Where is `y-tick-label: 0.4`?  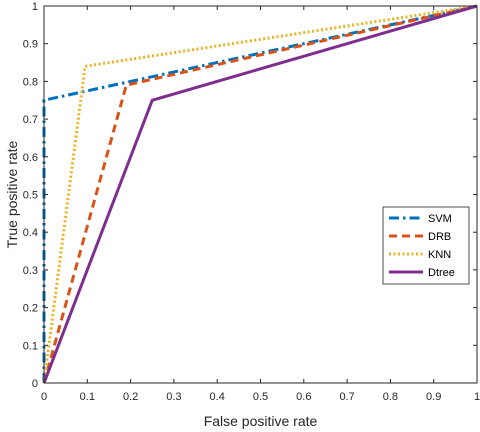
y-tick-label: 0.4 is located at coordinates (30, 233).